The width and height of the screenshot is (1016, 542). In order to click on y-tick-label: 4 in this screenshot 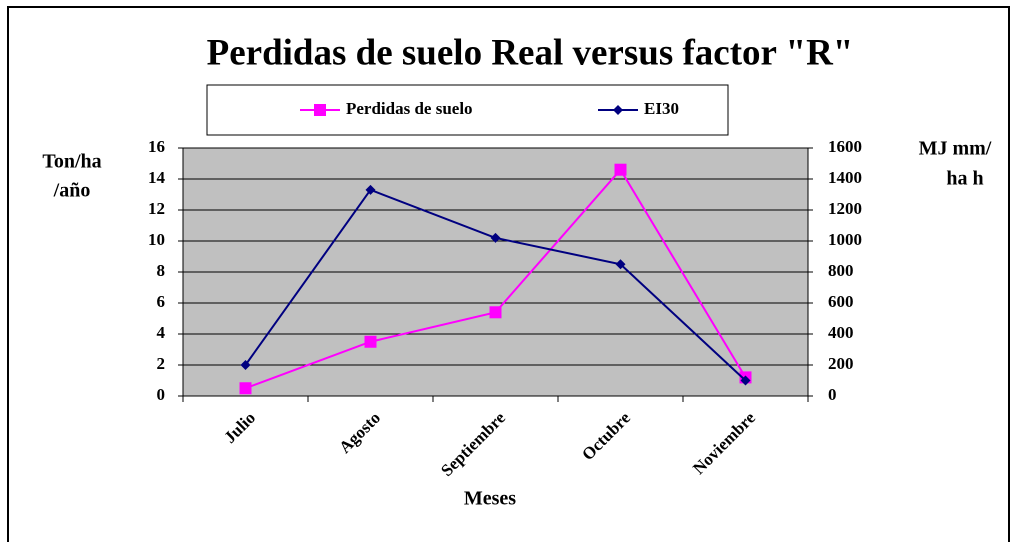, I will do `click(161, 332)`.